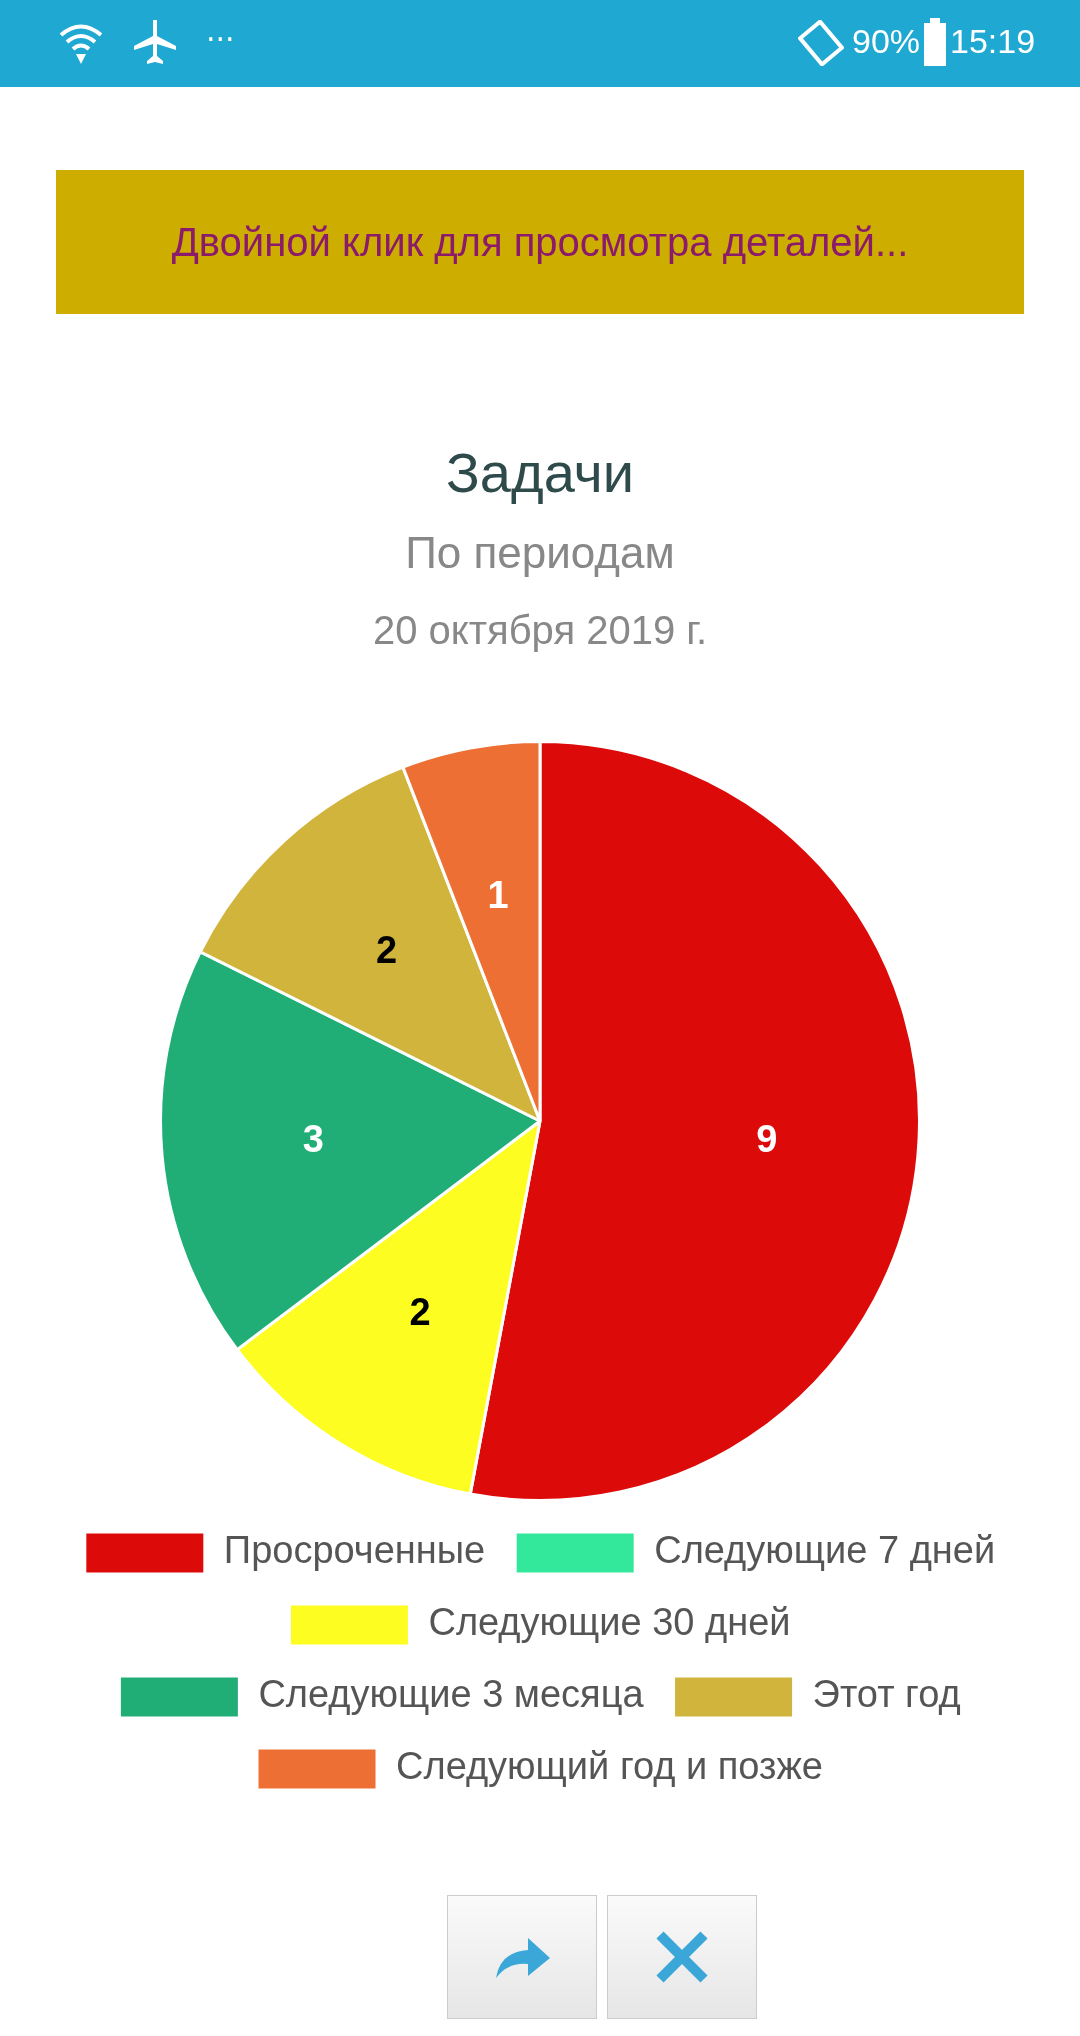  Describe the element at coordinates (886, 1694) in the screenshot. I see `legend-label: Этот год` at that location.